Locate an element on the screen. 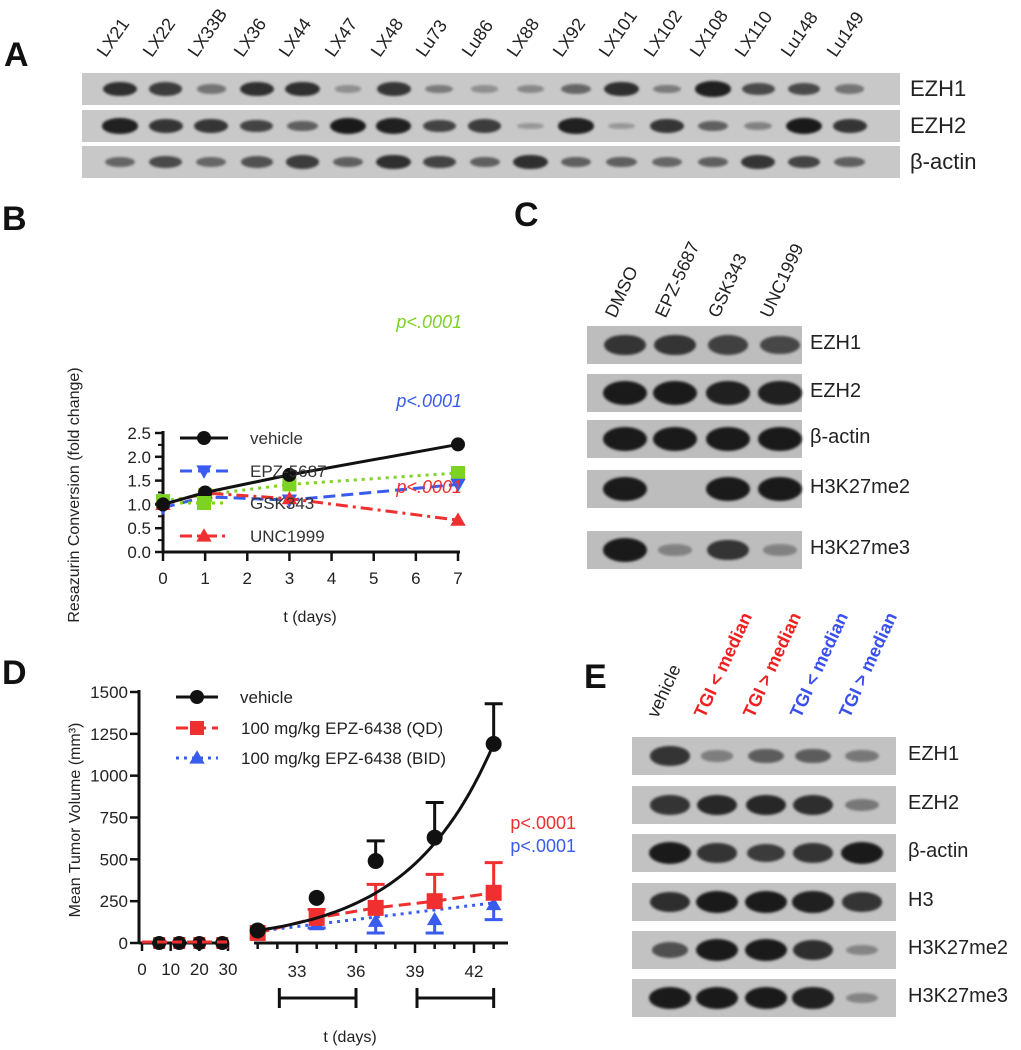  svg-text: 1500 is located at coordinates (109, 692).